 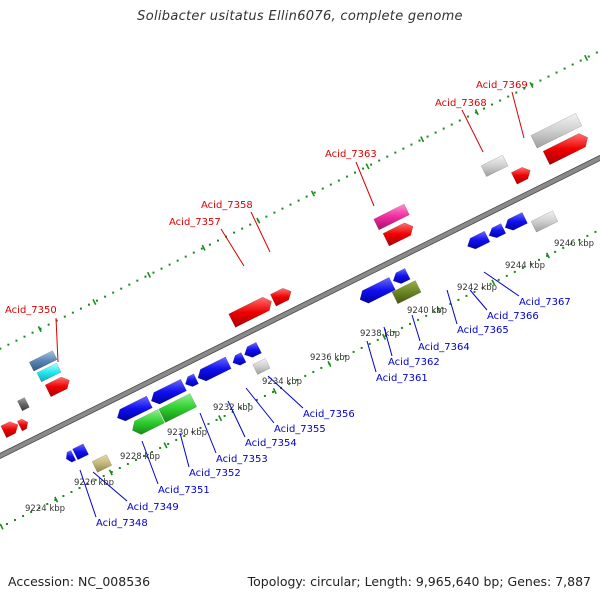 I want to click on kbp-tick-label: 9244 kbp, so click(x=525, y=266).